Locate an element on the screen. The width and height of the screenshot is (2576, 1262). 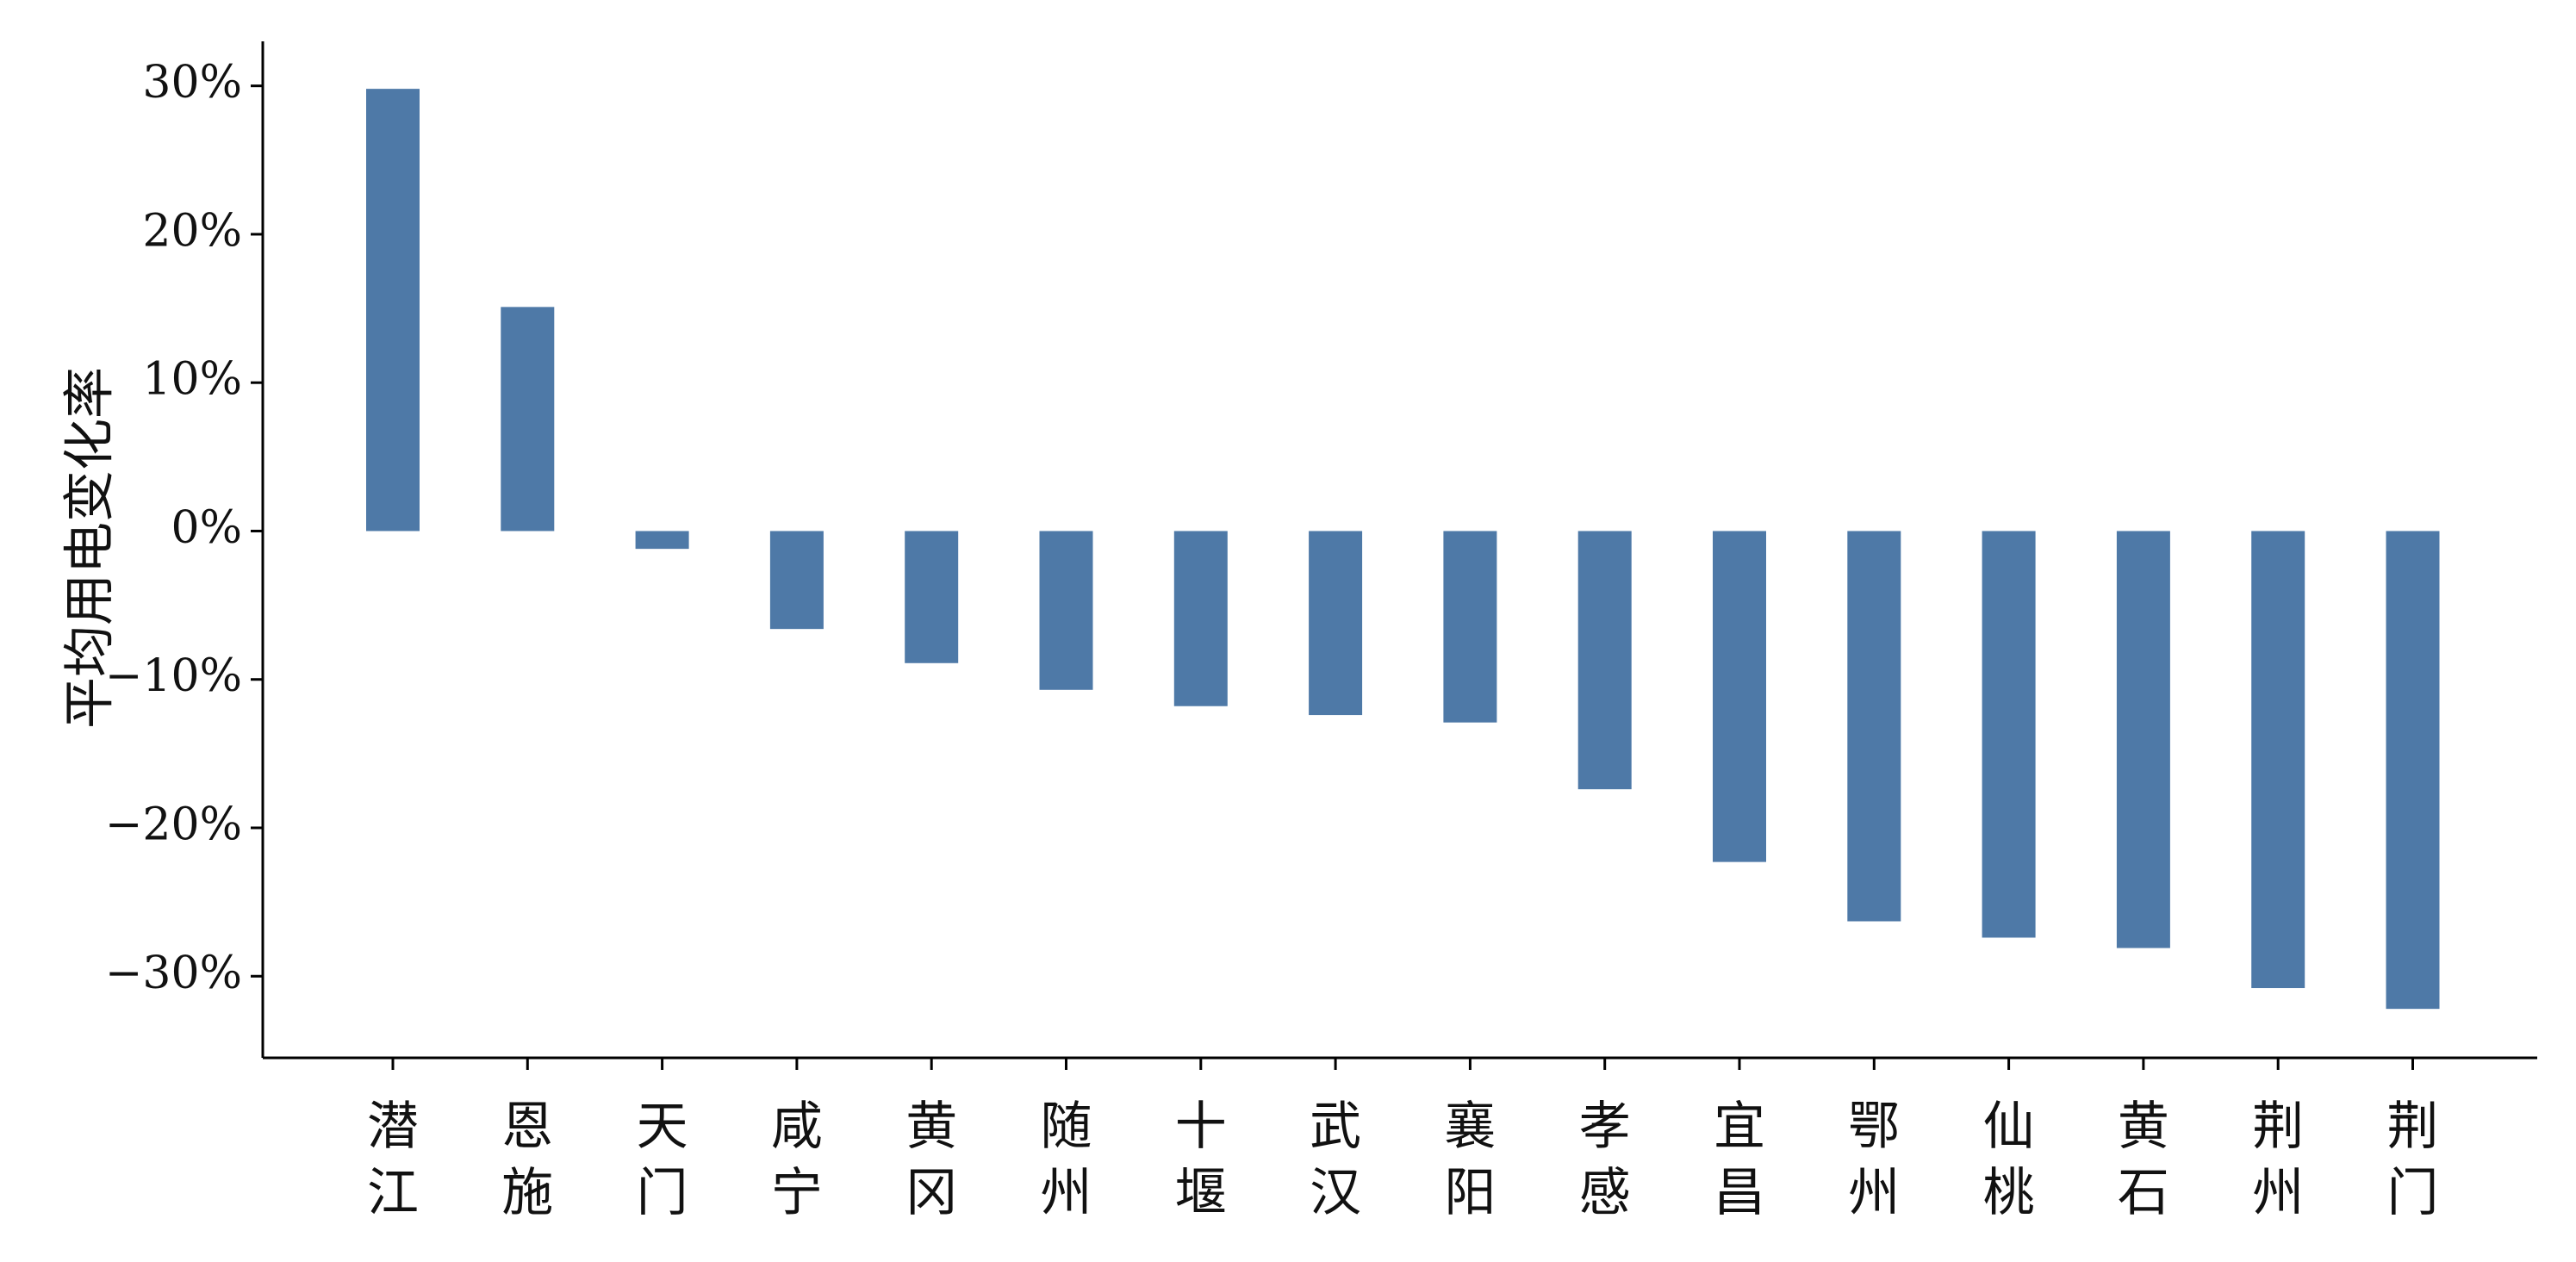
y-tick-label: −30% is located at coordinates (174, 973).